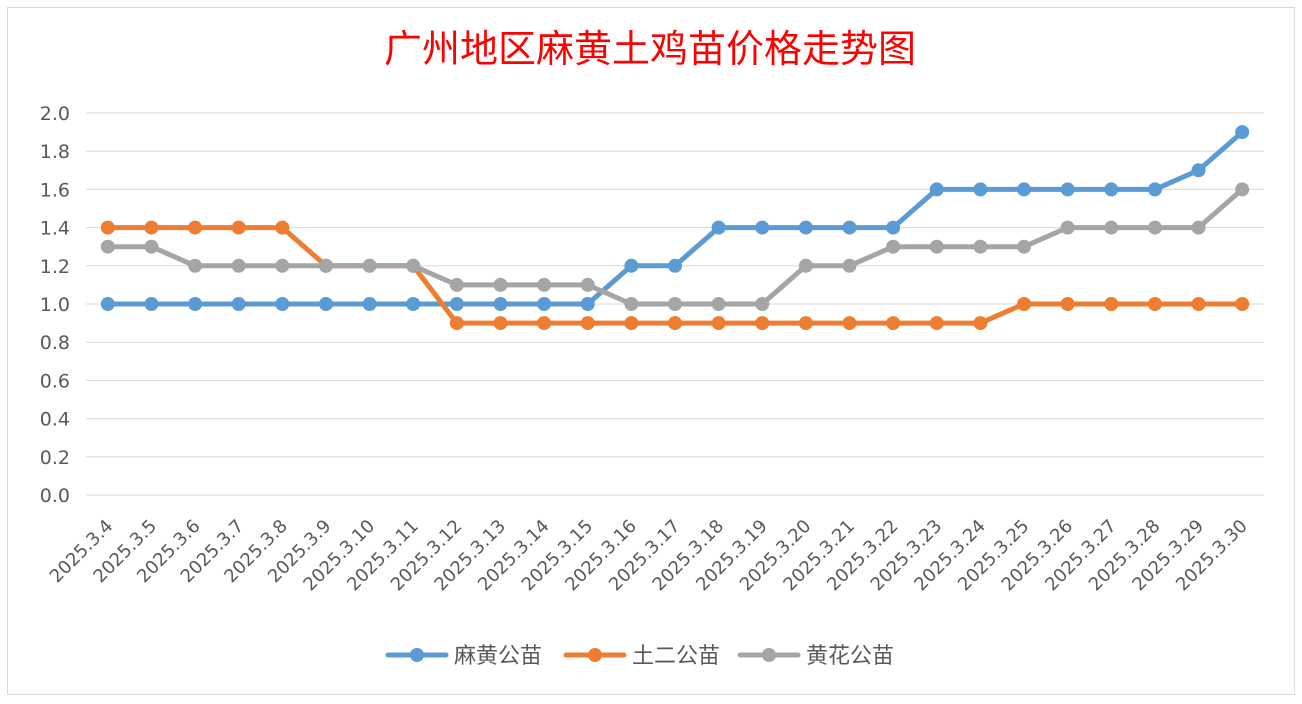 This screenshot has height=704, width=1302. Describe the element at coordinates (55, 381) in the screenshot. I see `y-tick-label: 0.6` at that location.